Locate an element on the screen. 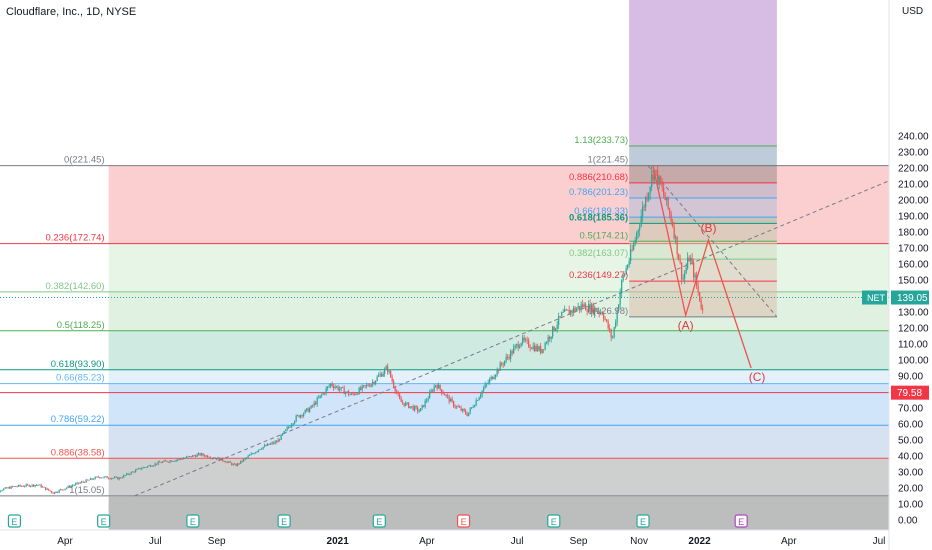 Image resolution: width=932 pixels, height=550 pixels. y-tick-label: 200.00 is located at coordinates (913, 201).